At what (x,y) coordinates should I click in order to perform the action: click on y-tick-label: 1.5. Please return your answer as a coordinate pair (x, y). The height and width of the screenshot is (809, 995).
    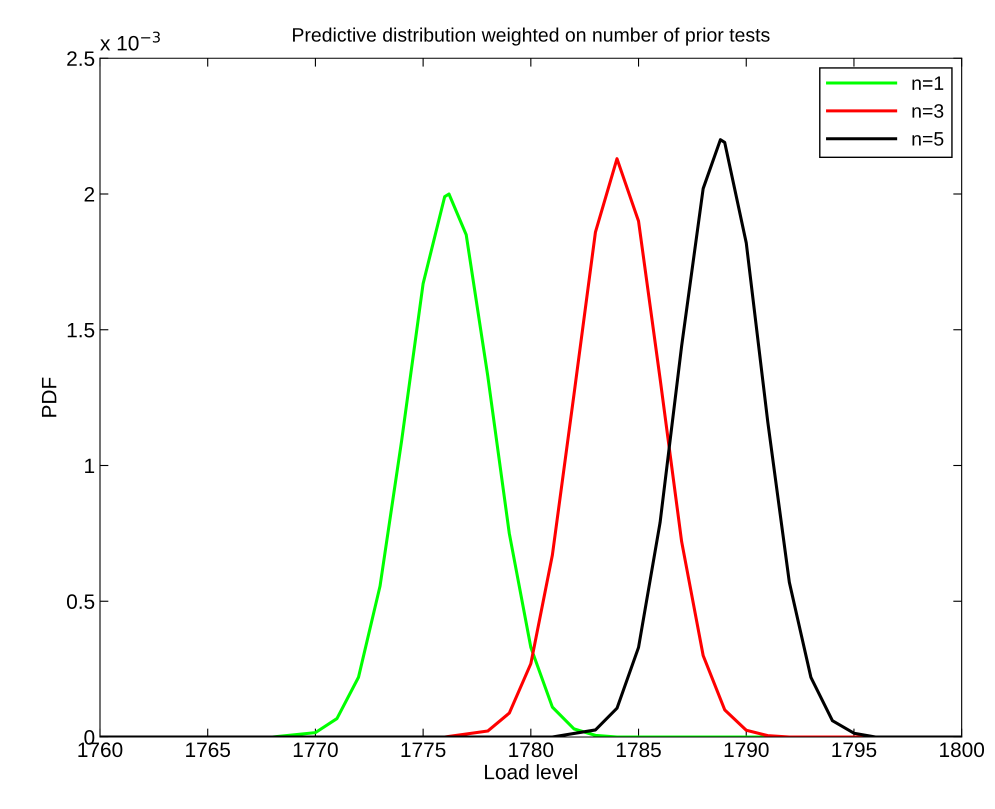
    Looking at the image, I should click on (81, 330).